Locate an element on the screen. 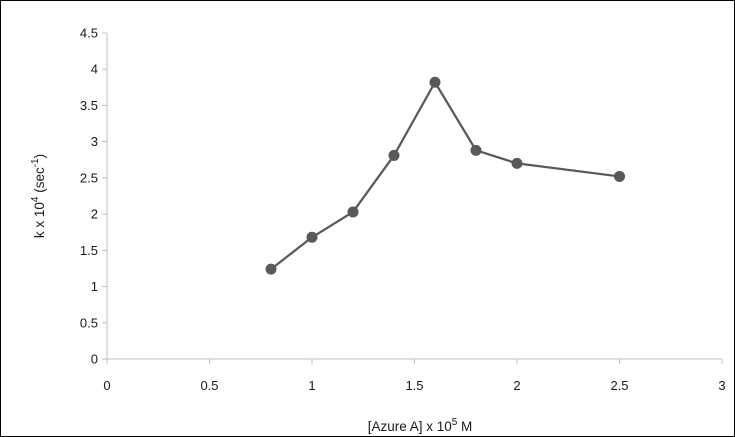 The width and height of the screenshot is (735, 437). x-axis-title: [Azure A] x 105 M is located at coordinates (420, 425).